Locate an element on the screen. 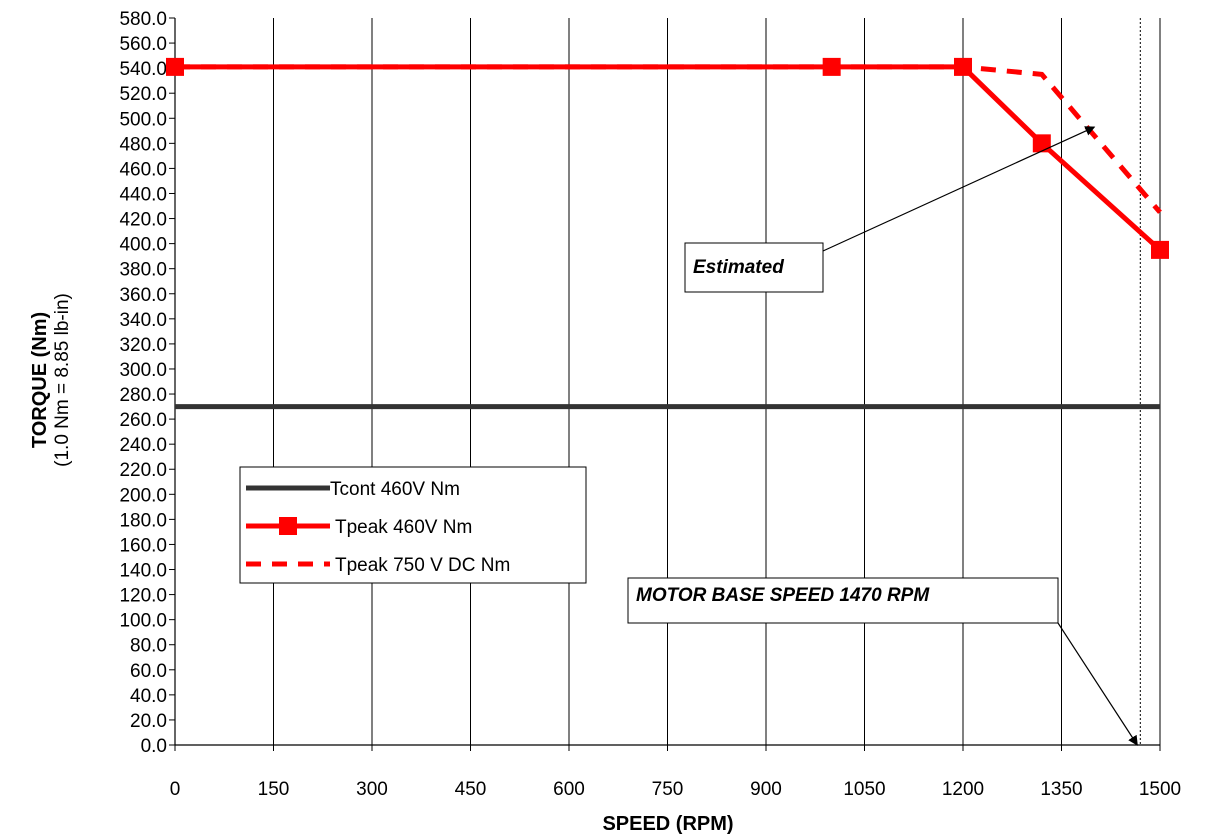 This screenshot has height=839, width=1227. y-tick-label-440.0: 440.0 is located at coordinates (143, 194).